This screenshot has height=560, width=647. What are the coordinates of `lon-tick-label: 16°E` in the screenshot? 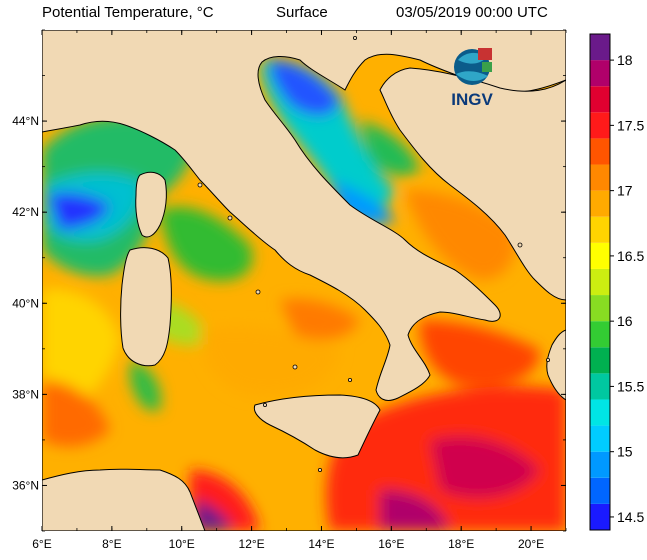 It's located at (391, 544).